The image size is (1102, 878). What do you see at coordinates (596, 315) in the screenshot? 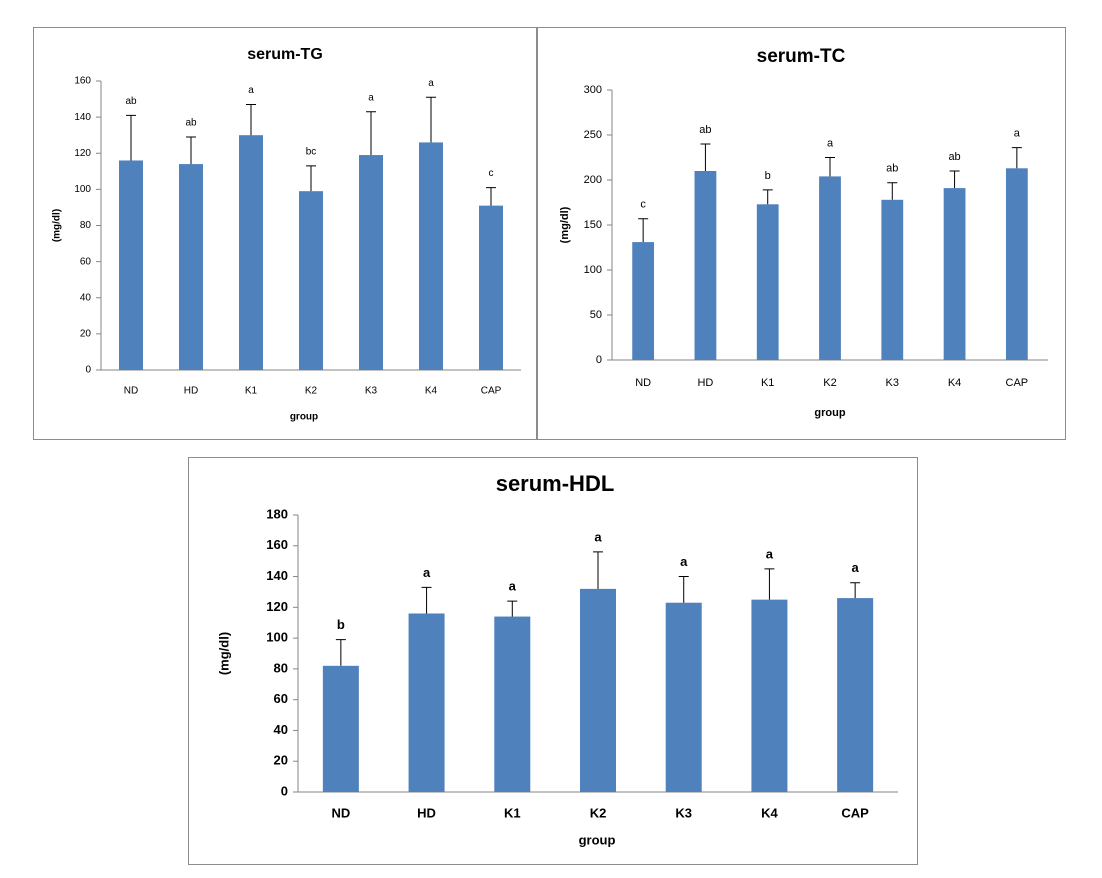
I see `y-tick-label: 50` at bounding box center [596, 315].